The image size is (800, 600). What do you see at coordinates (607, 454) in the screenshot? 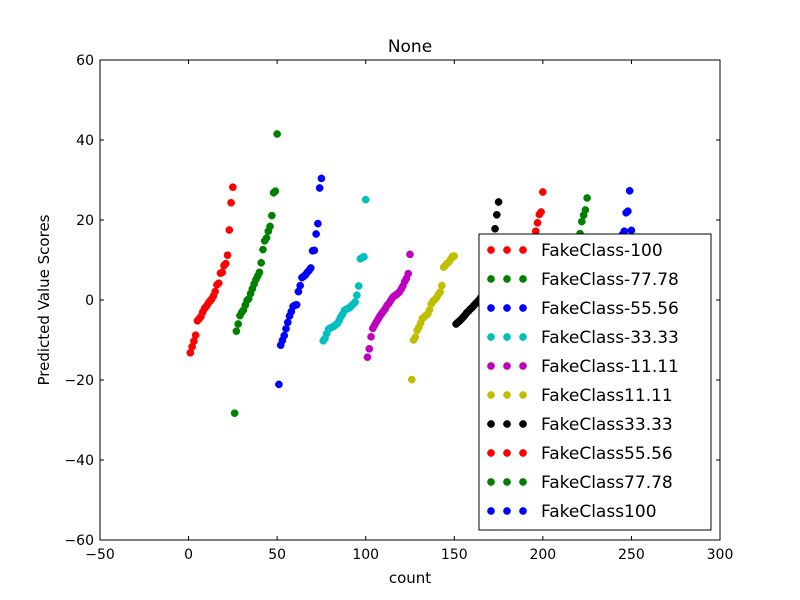
I see `legend-label: FakeClass55.56` at bounding box center [607, 454].